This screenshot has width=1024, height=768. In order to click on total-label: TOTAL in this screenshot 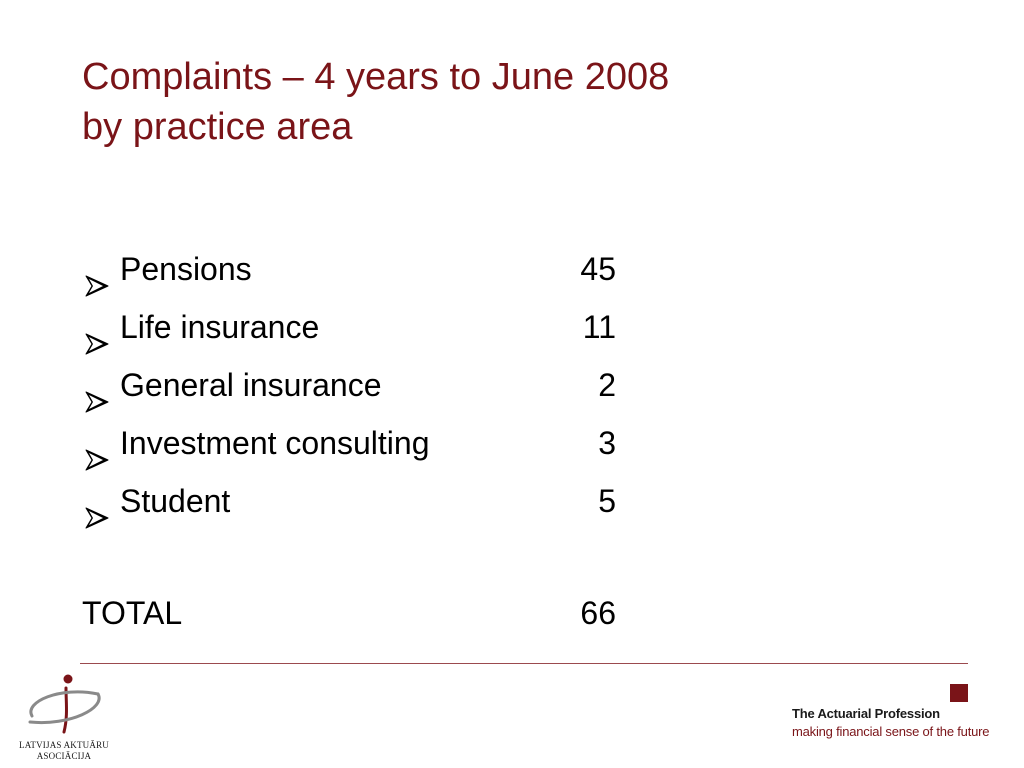, I will do `click(132, 613)`.